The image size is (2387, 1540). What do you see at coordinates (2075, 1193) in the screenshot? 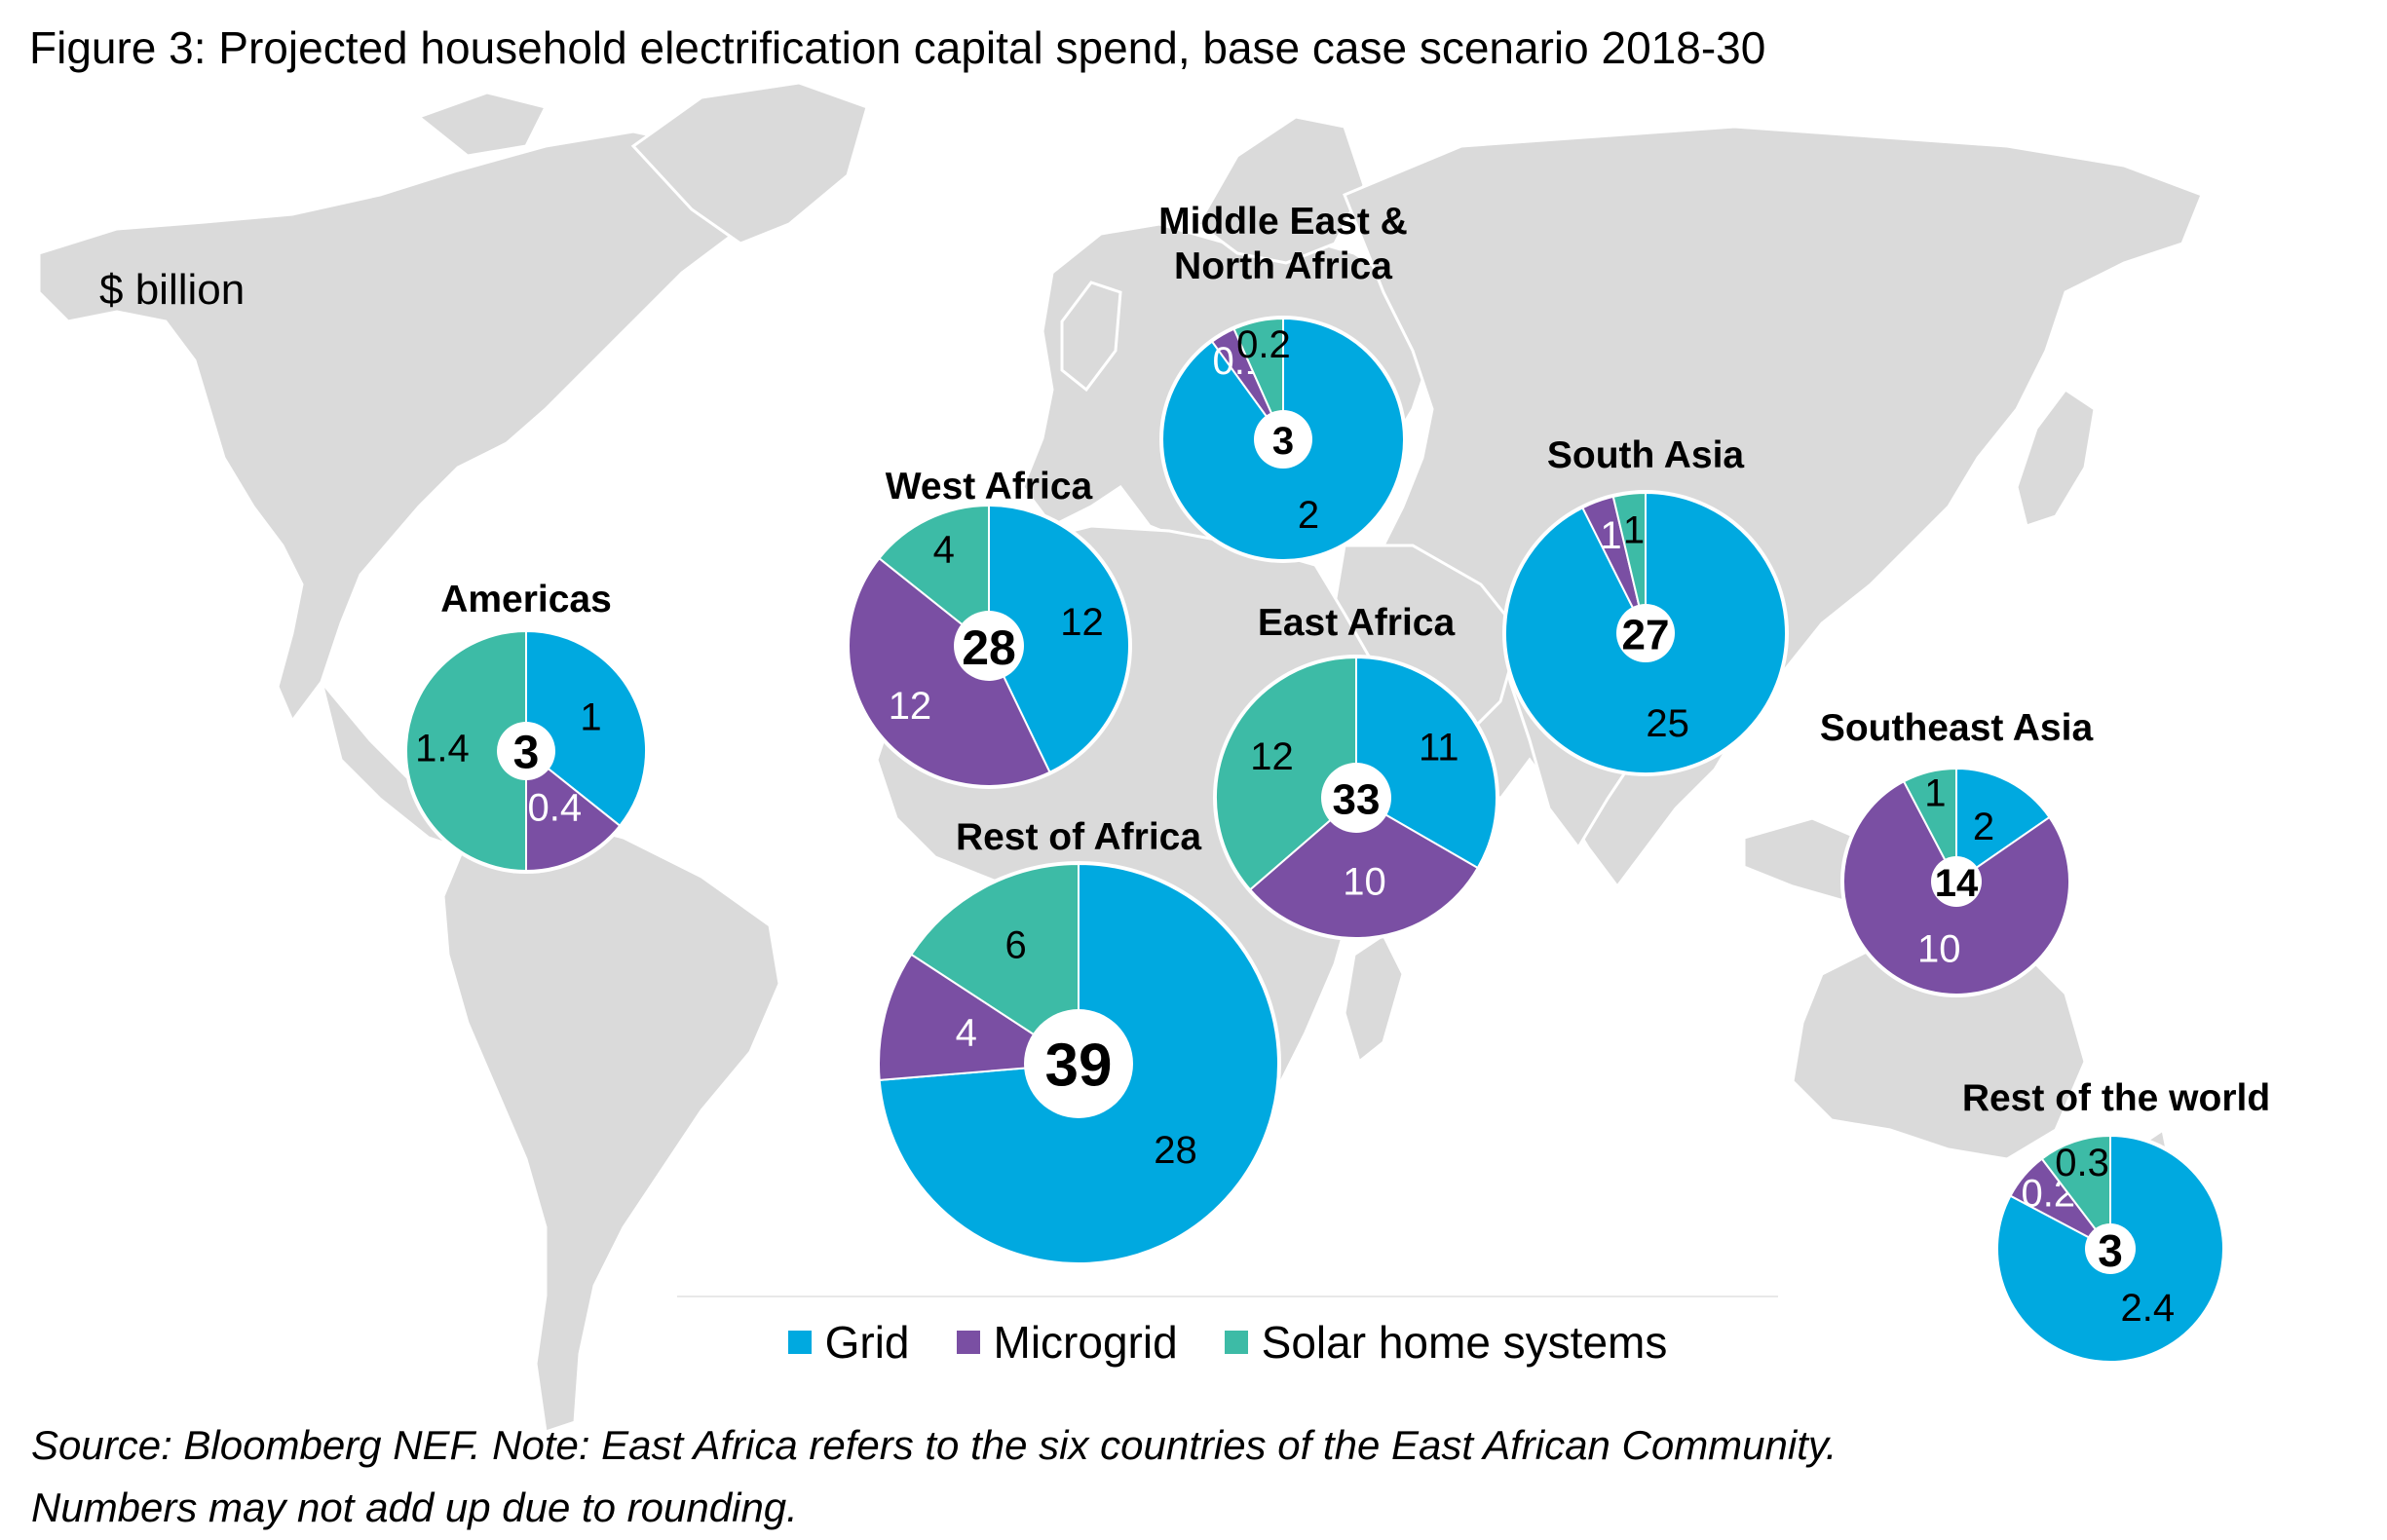
I see `pie-slice-rest-of-the-world-solar` at bounding box center [2075, 1193].